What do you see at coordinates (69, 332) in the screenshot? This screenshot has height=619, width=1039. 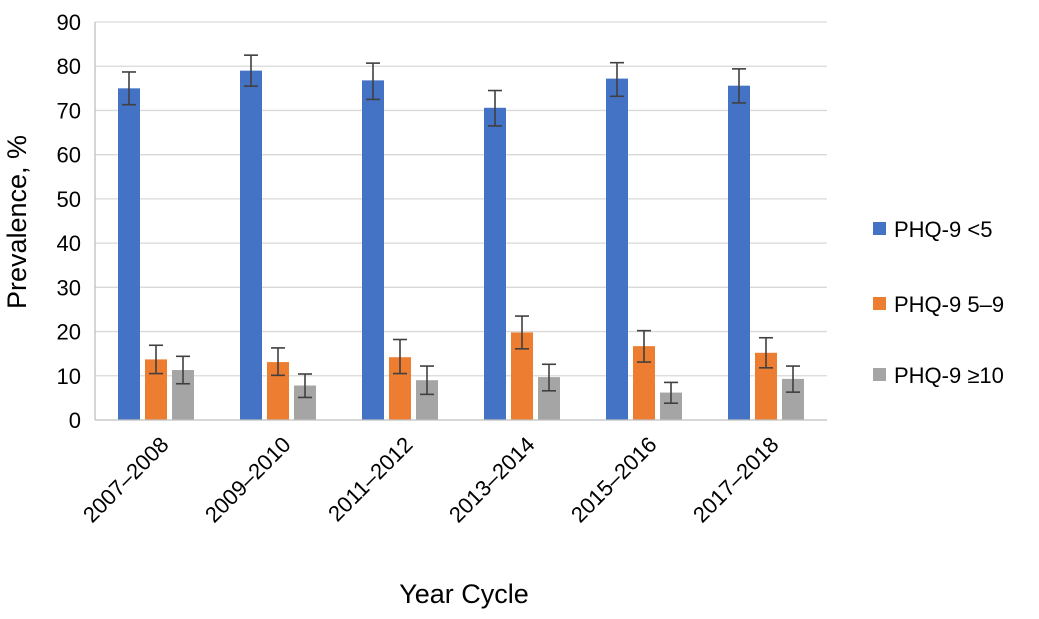 I see `y-tick-label: 20` at bounding box center [69, 332].